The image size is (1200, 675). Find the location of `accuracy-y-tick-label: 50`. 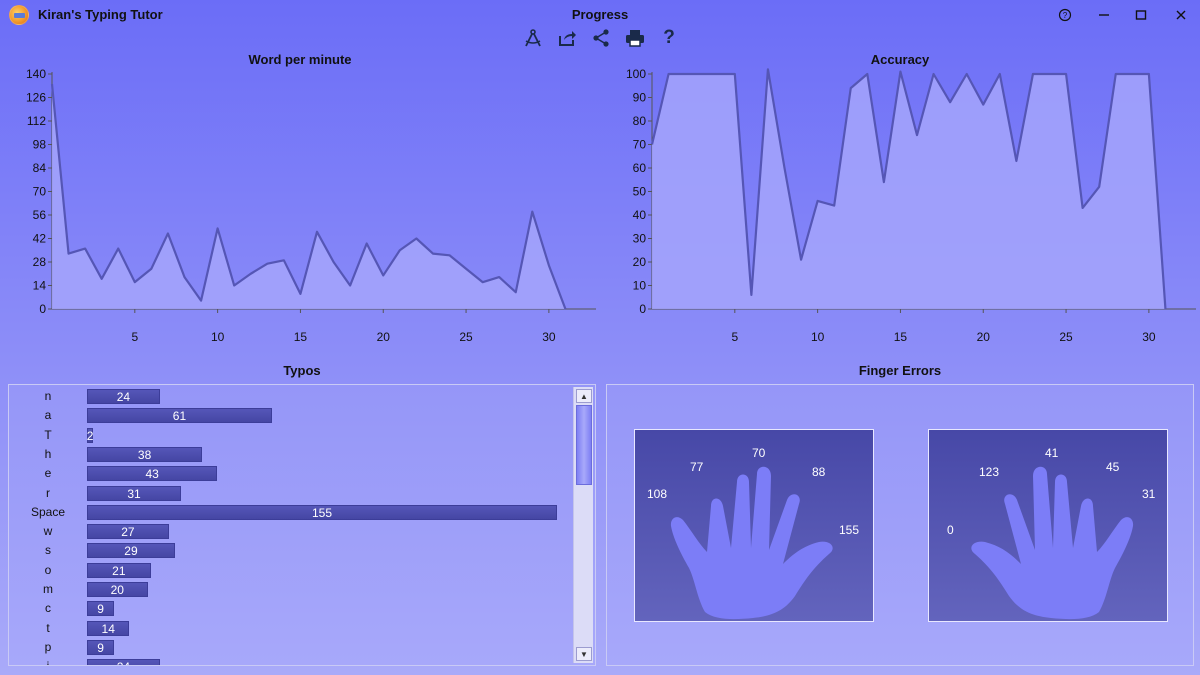

accuracy-y-tick-label: 50 is located at coordinates (640, 192).